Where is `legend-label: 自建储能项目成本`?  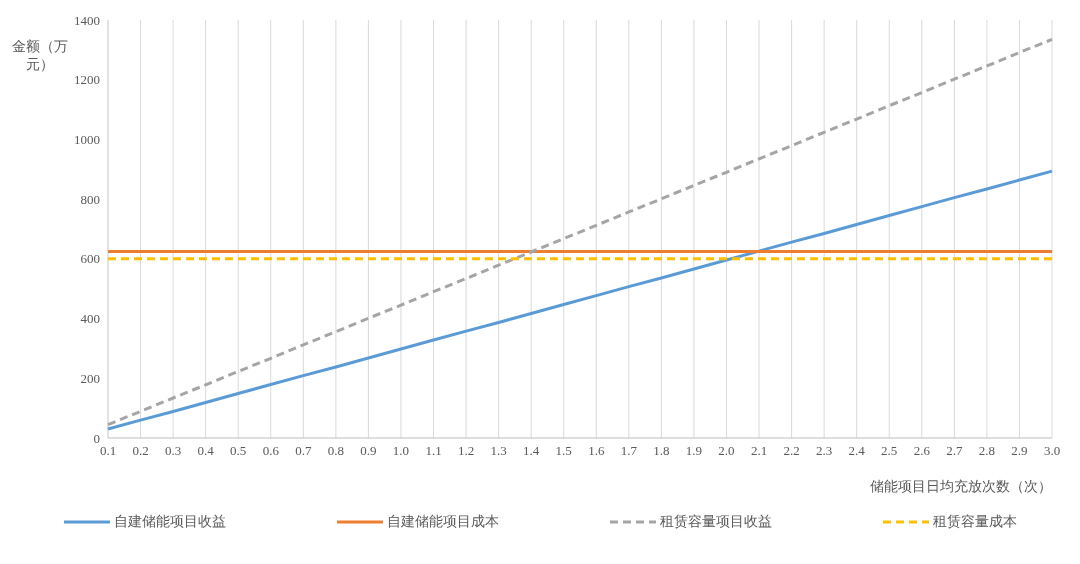
legend-label: 自建储能项目成本 is located at coordinates (442, 522).